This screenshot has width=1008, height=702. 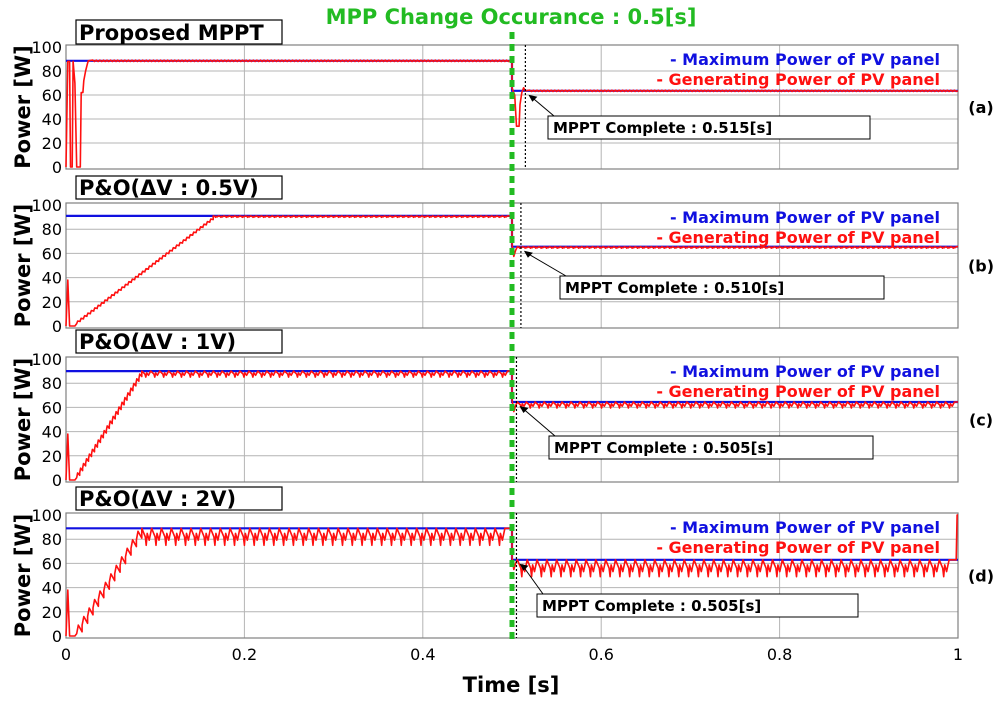 I want to click on series-generating-power, so click(x=511, y=425).